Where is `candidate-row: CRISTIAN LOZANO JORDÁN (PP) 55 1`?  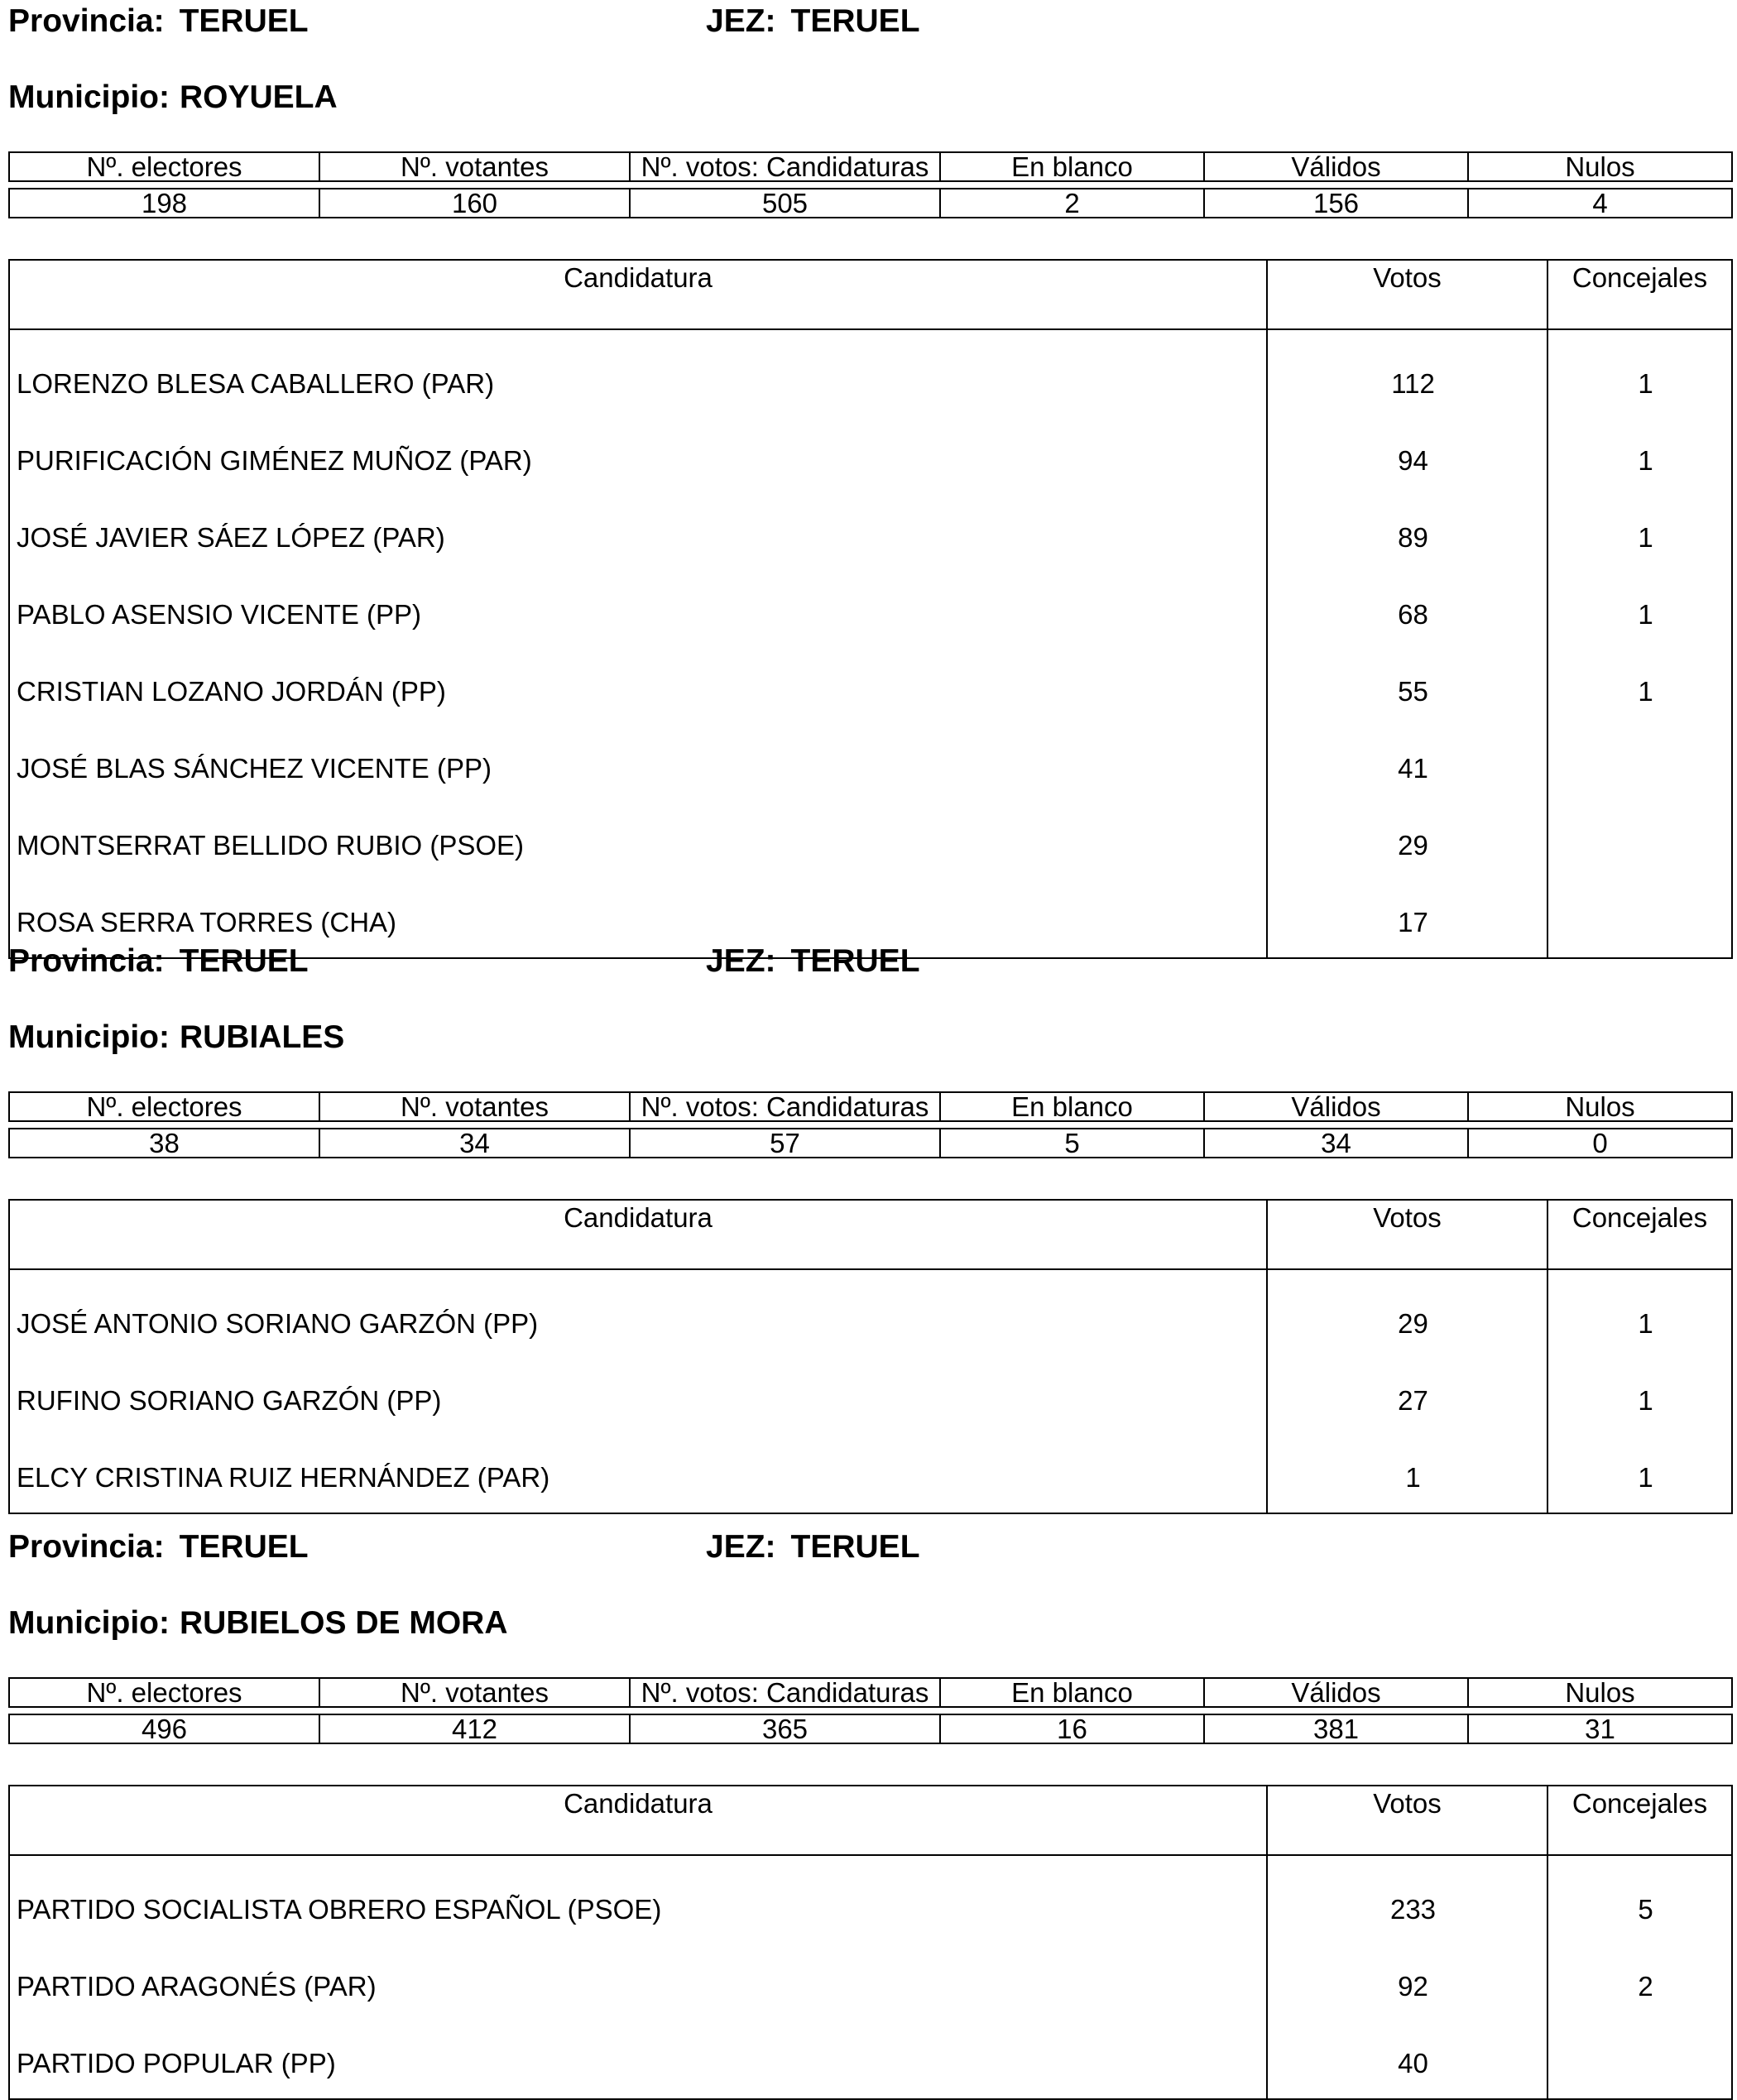
candidate-row: CRISTIAN LOZANO JORDÁN (PP) 55 1 is located at coordinates (870, 688).